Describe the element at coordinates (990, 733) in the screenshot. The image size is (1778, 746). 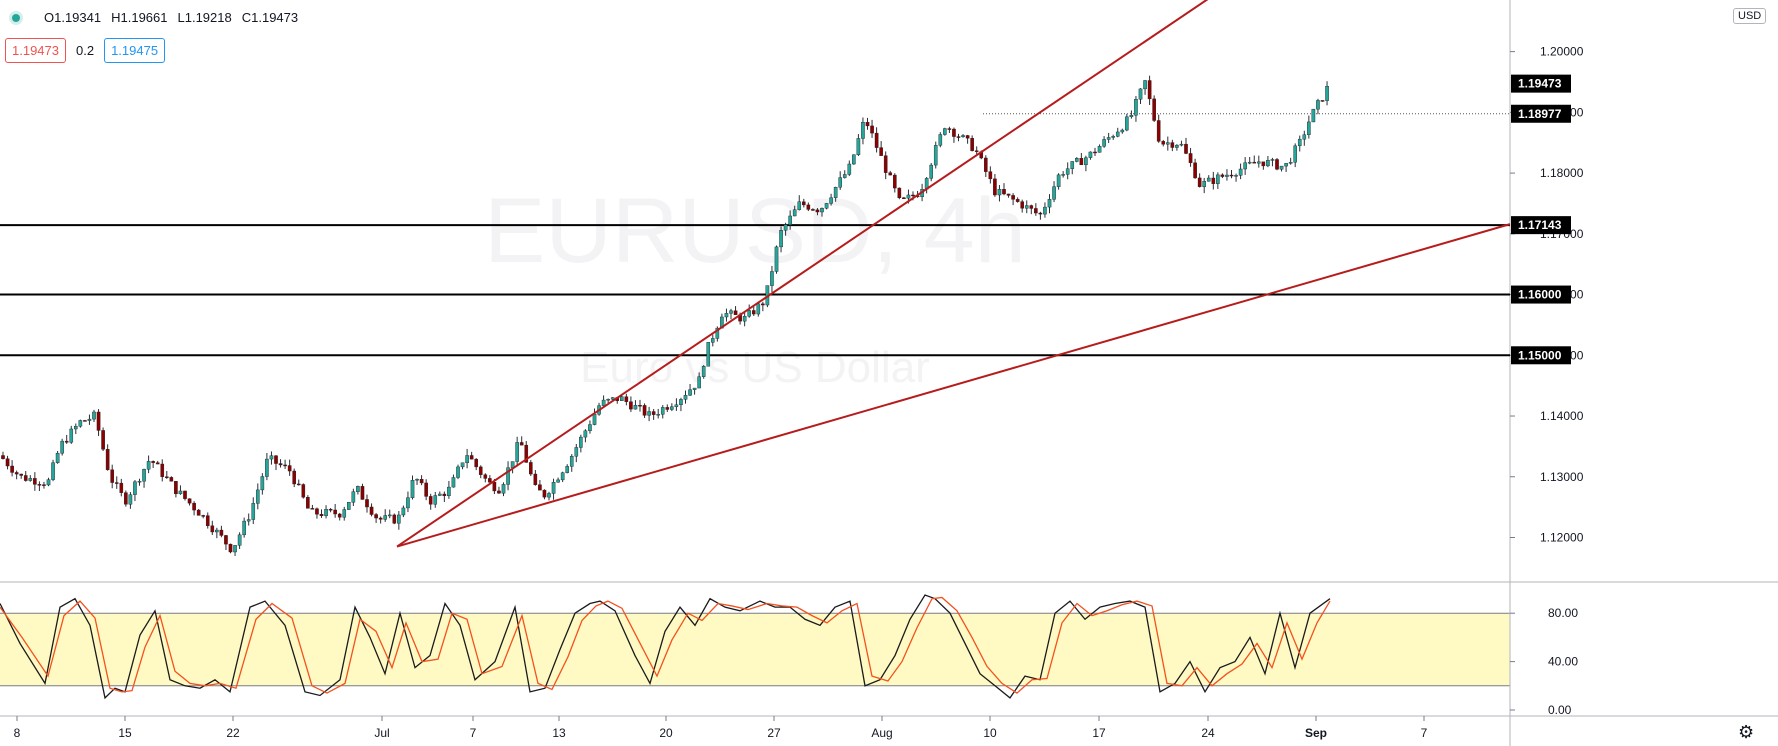
I see `time-tick-label: 10` at that location.